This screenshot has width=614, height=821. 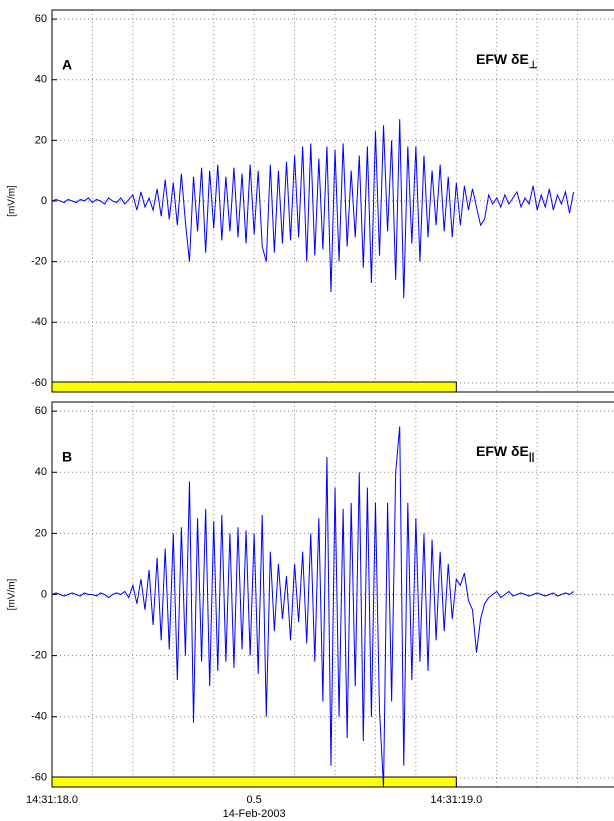 I want to click on panel-label: EFW δE||, so click(x=505, y=453).